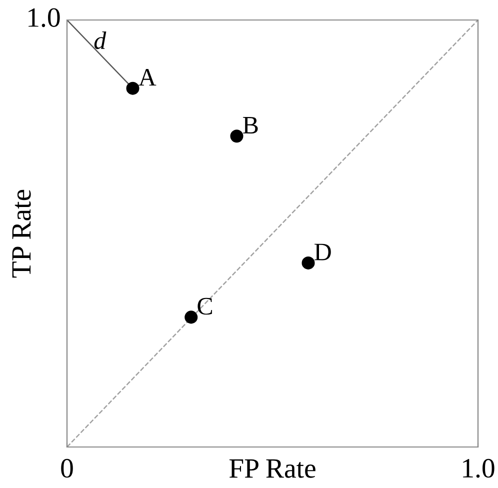 The image size is (498, 488). What do you see at coordinates (67, 468) in the screenshot?
I see `x-tick-label: 0` at bounding box center [67, 468].